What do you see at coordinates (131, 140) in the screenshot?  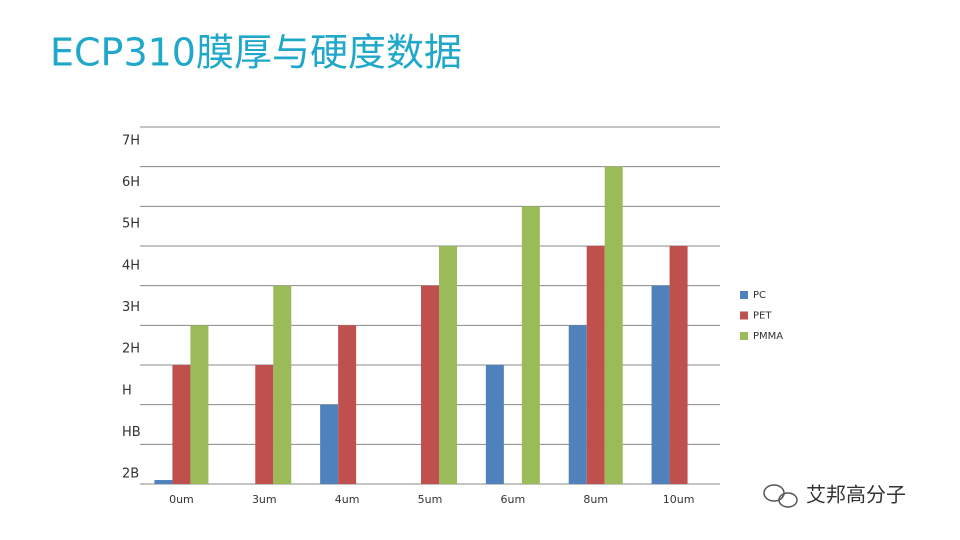 I see `y-tick-label: 7H` at bounding box center [131, 140].